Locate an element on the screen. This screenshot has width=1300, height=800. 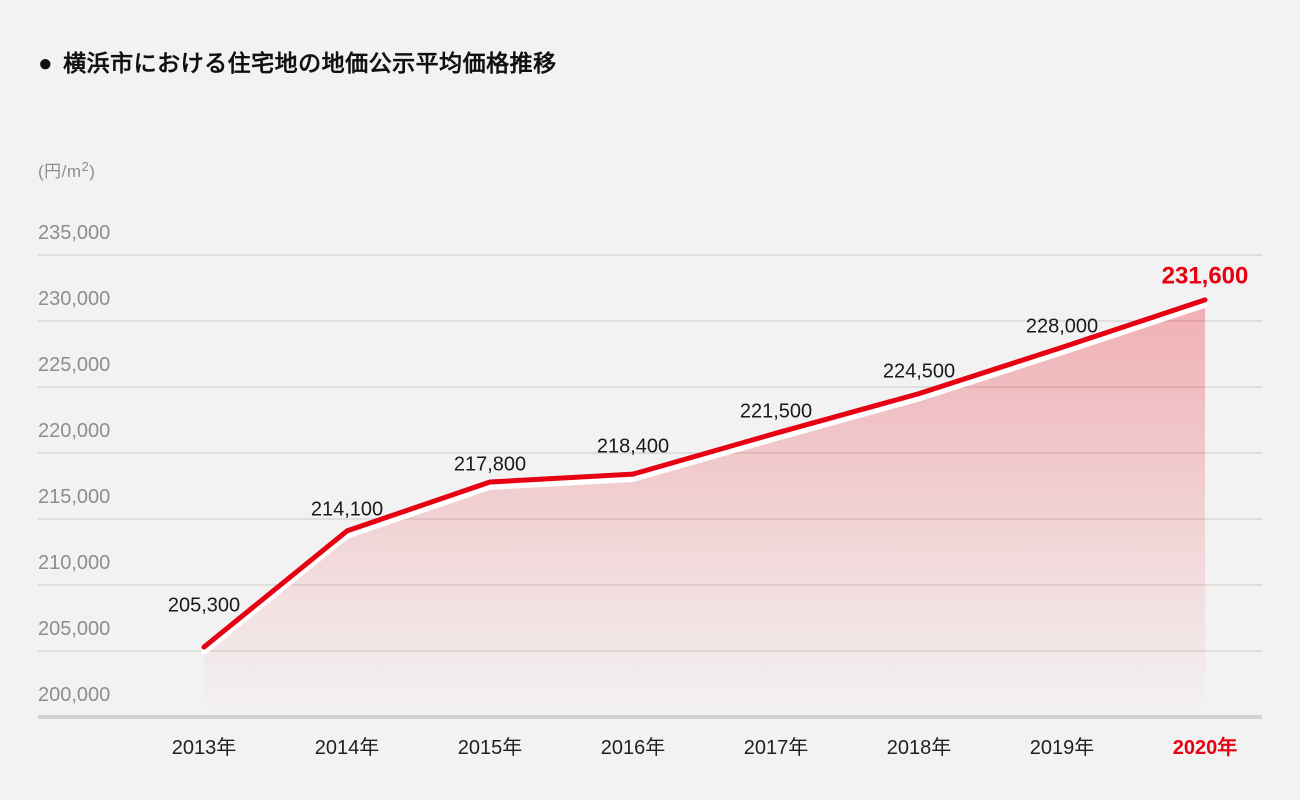
y-axis-label: 235,000 is located at coordinates (74, 233).